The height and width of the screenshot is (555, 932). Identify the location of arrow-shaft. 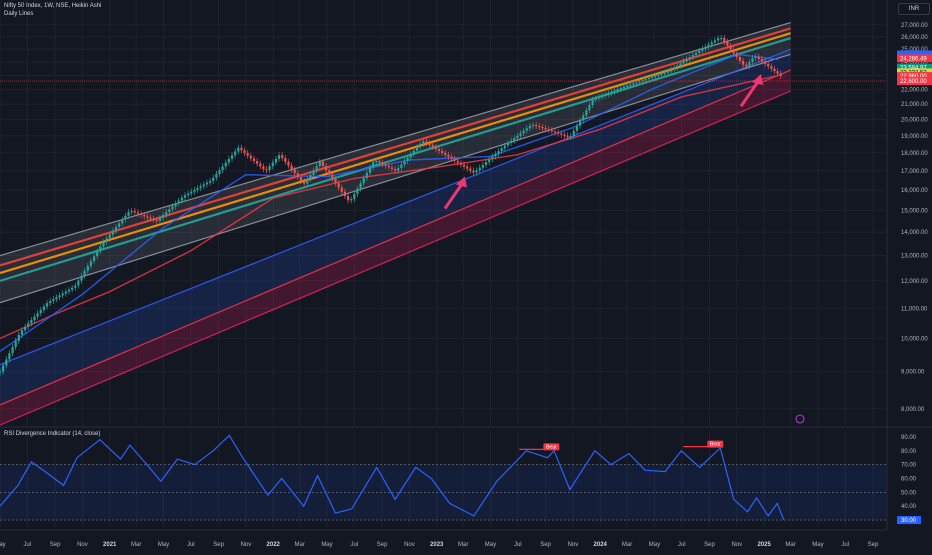
(750, 93).